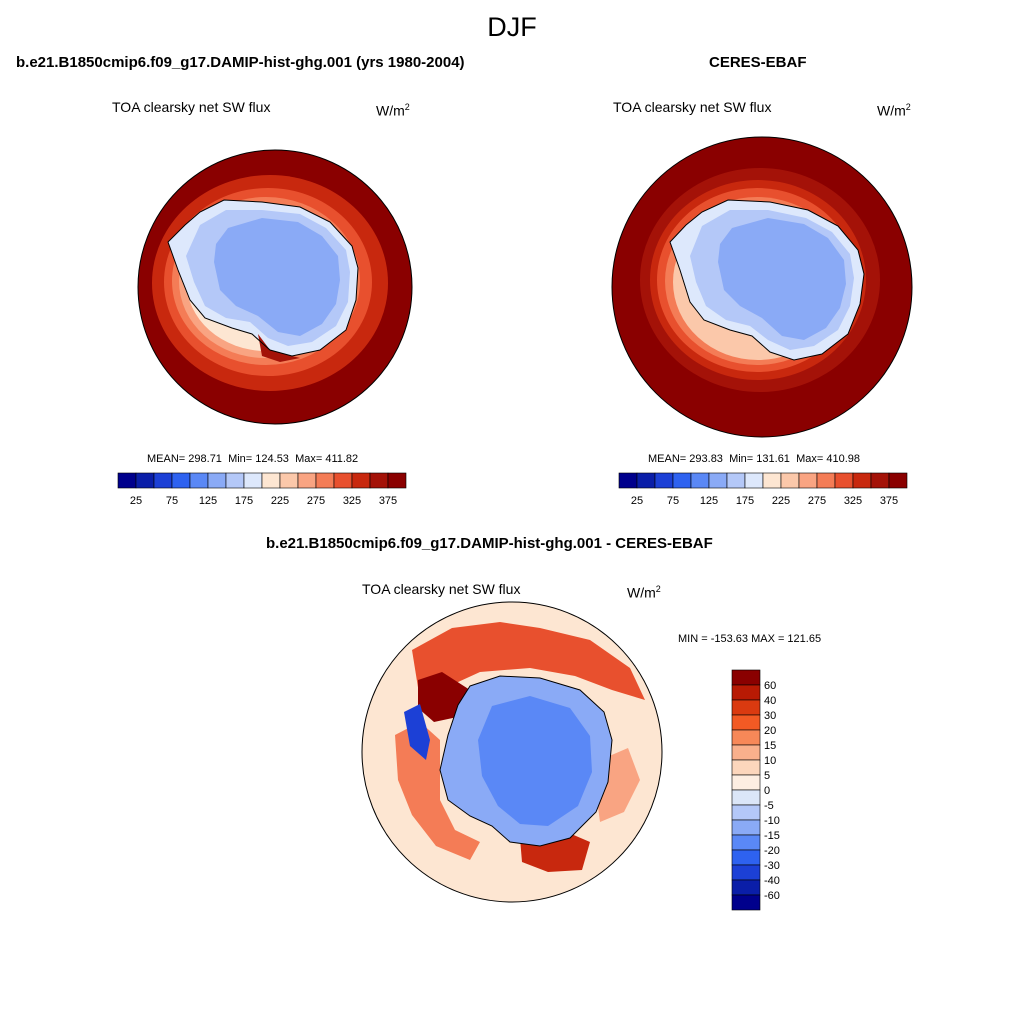 The width and height of the screenshot is (1024, 1024). Describe the element at coordinates (512, 27) in the screenshot. I see `figure-title: DJF` at that location.